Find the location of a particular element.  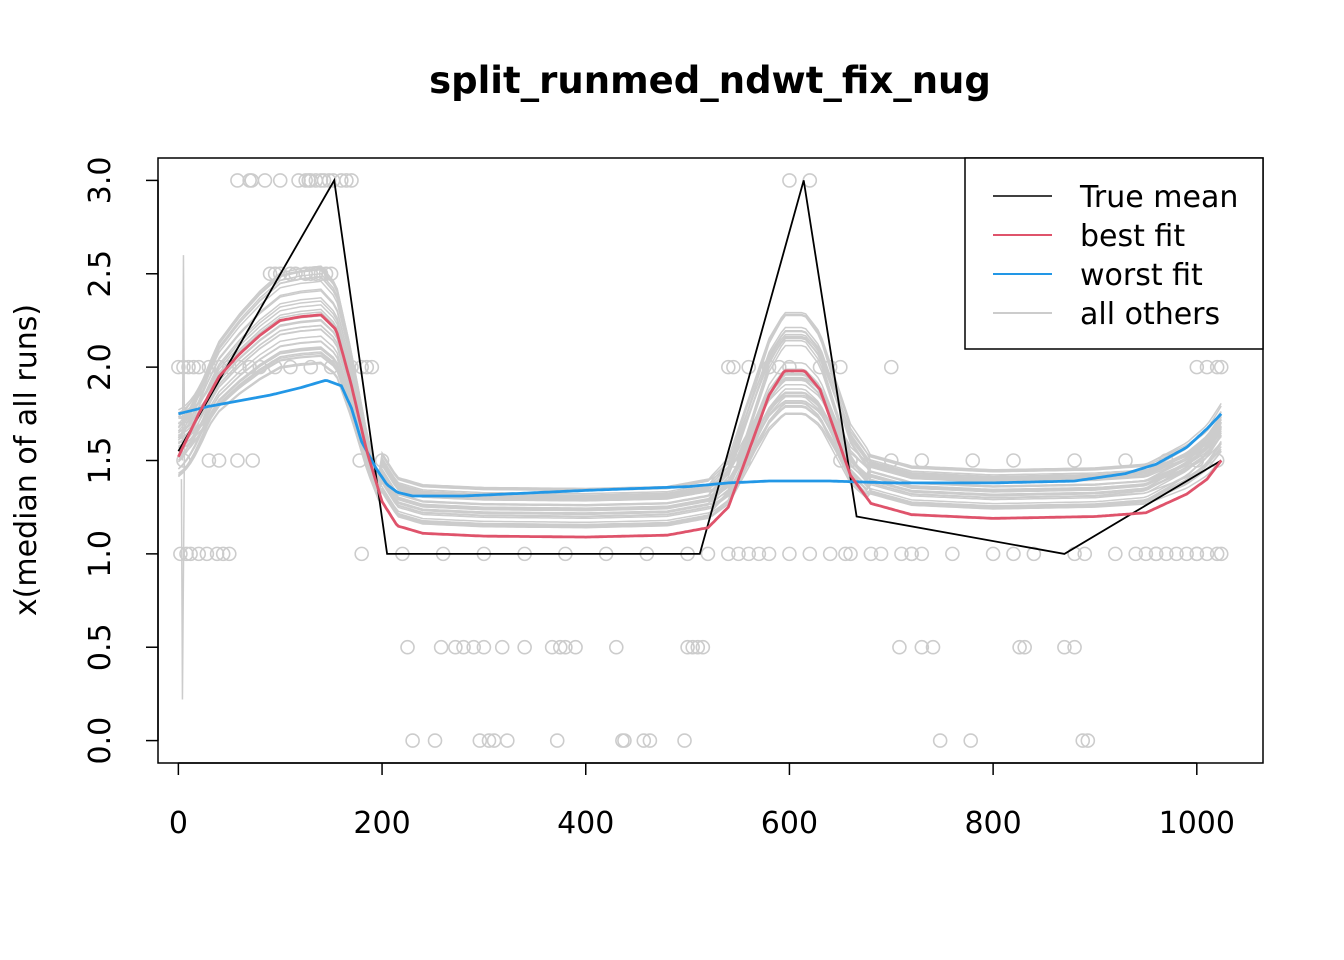

y-tick-label: 3.0 is located at coordinates (100, 181).